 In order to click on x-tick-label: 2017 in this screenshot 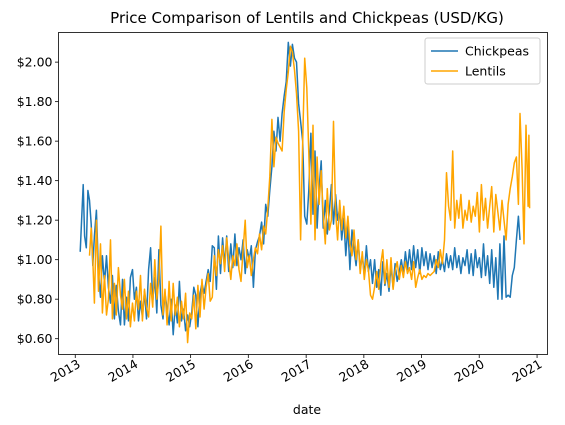, I will do `click(296, 370)`.